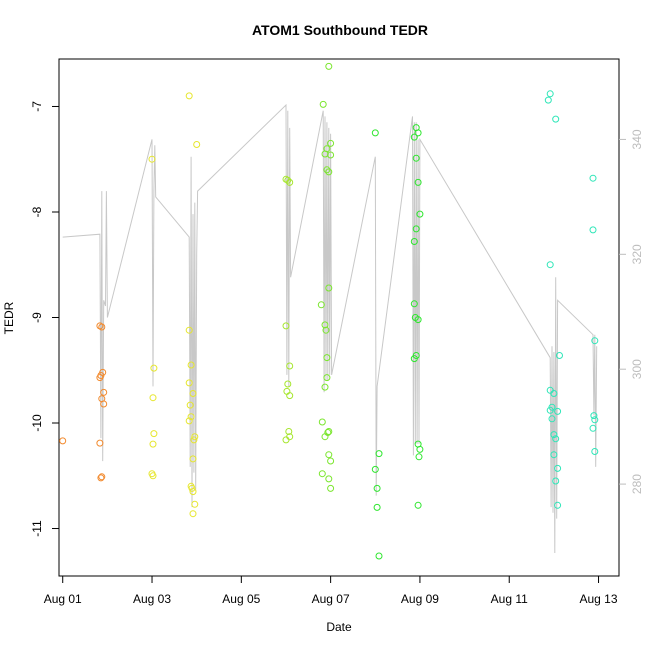 Image resolution: width=650 pixels, height=650 pixels. What do you see at coordinates (637, 484) in the screenshot?
I see `y2-tick-label: 280` at bounding box center [637, 484].